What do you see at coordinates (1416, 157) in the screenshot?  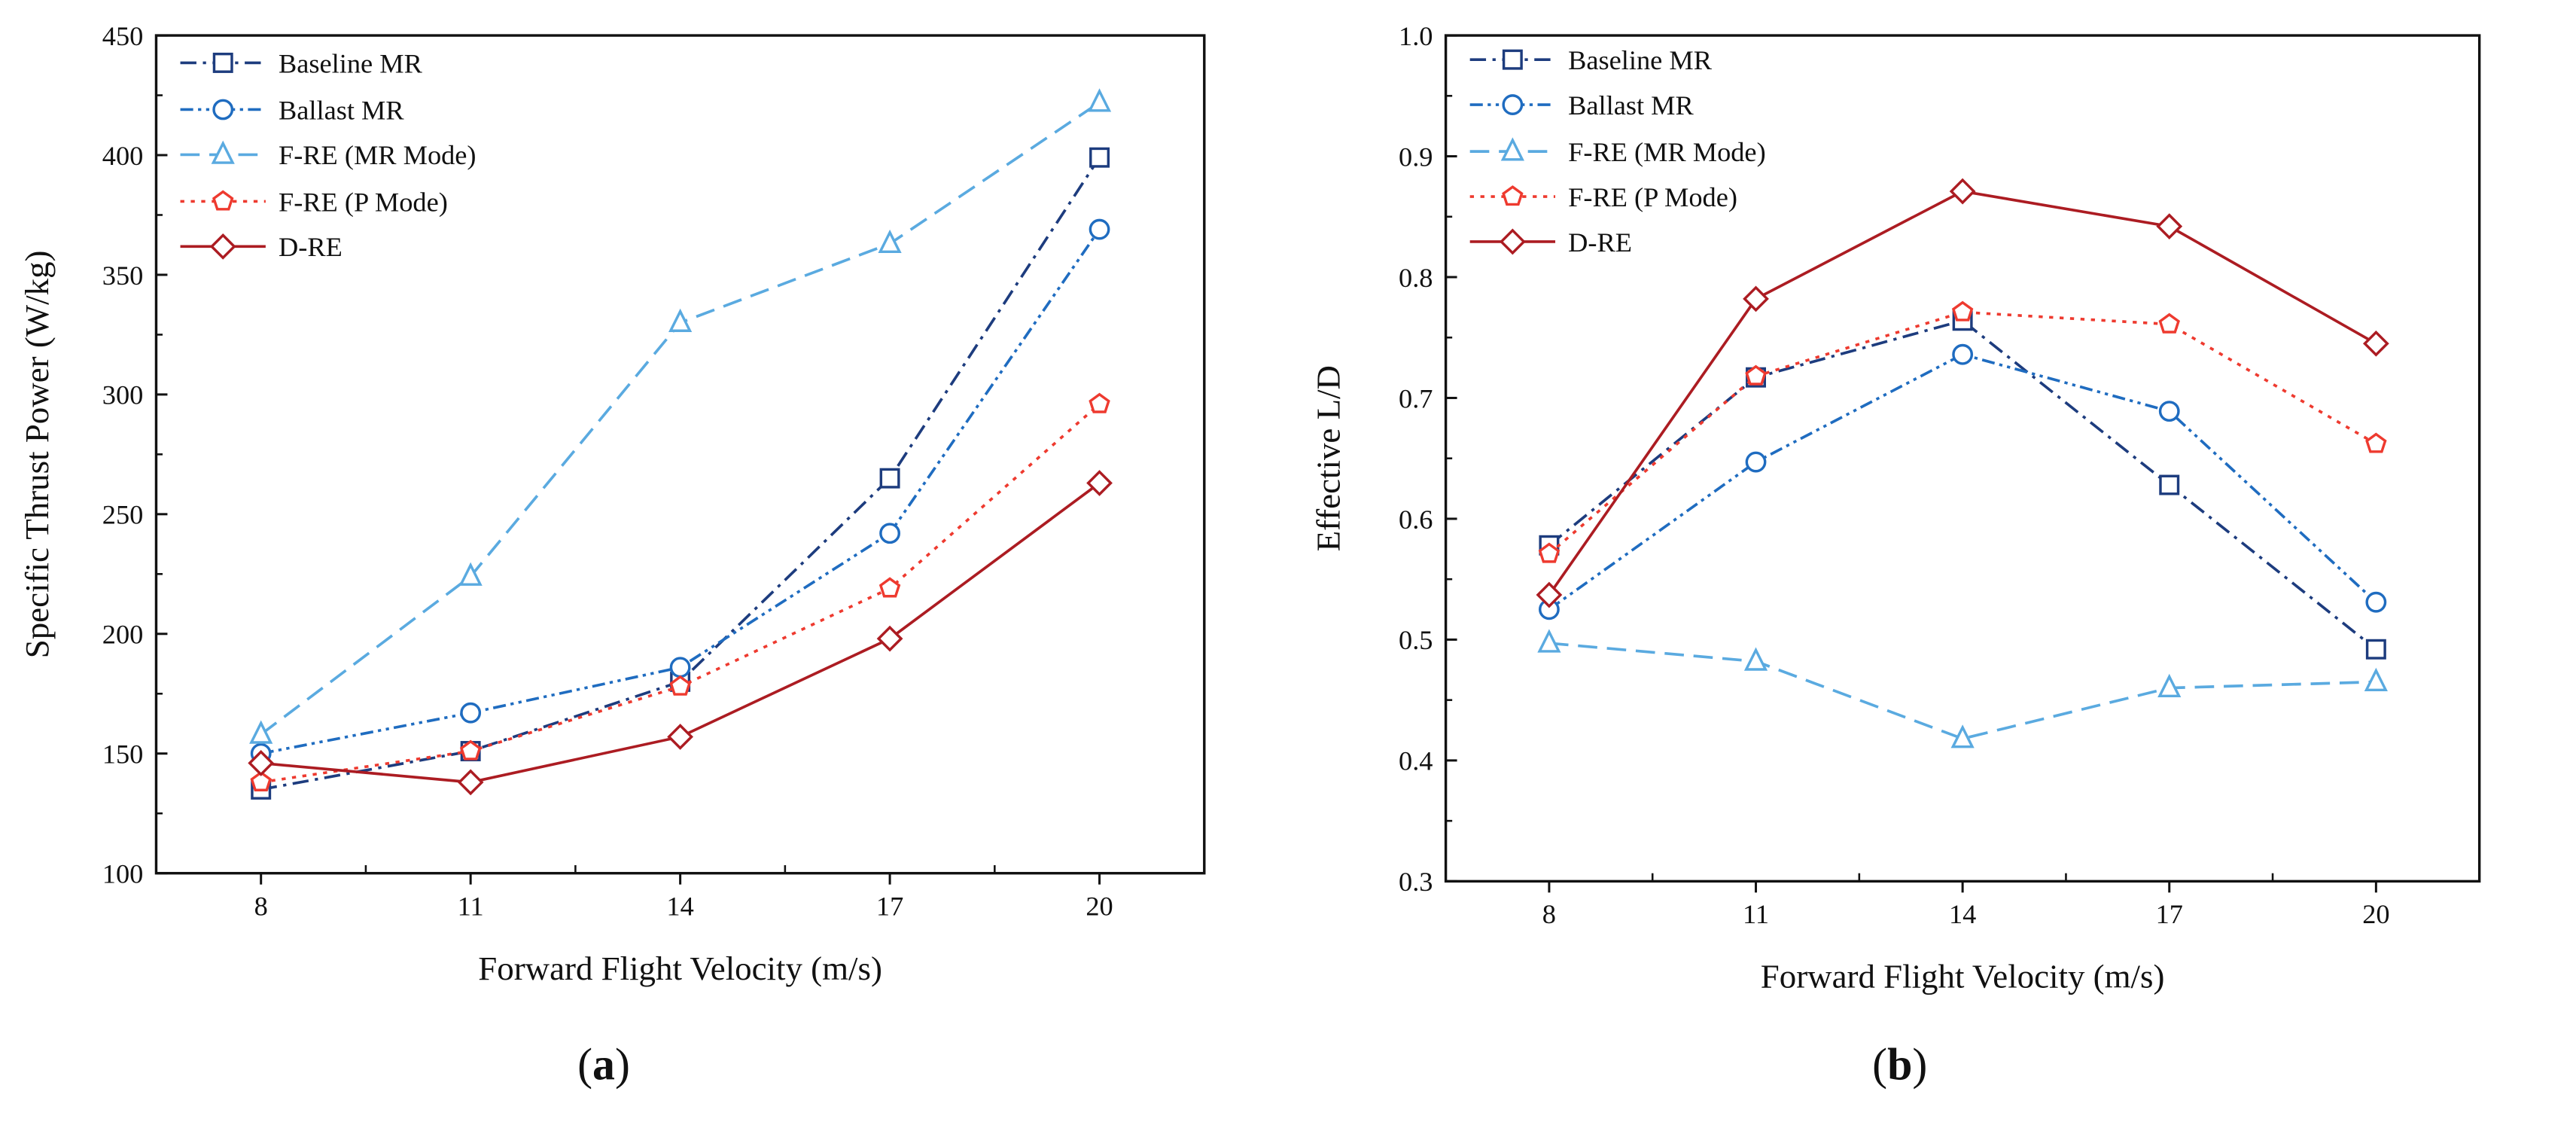 I see `y-tick-label: 0.9` at bounding box center [1416, 157].